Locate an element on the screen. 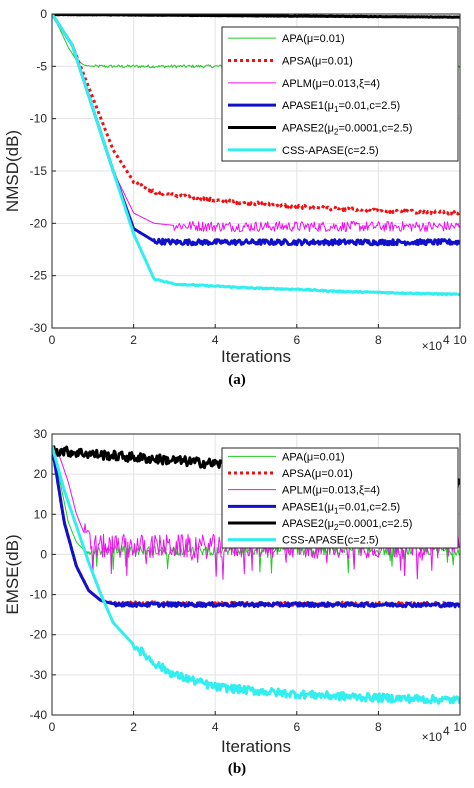 This screenshot has width=474, height=788. series-line is located at coordinates (256, 16).